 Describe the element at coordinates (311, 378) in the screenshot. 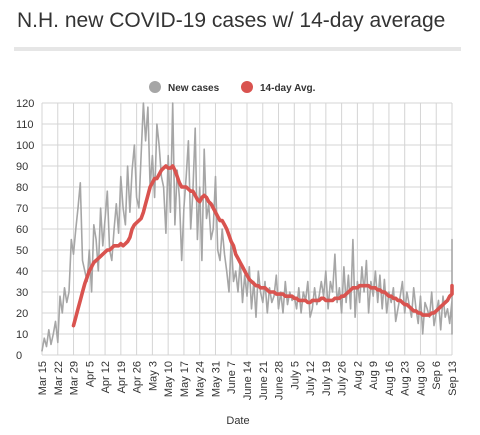

I see `x-tick-label: July 12` at that location.